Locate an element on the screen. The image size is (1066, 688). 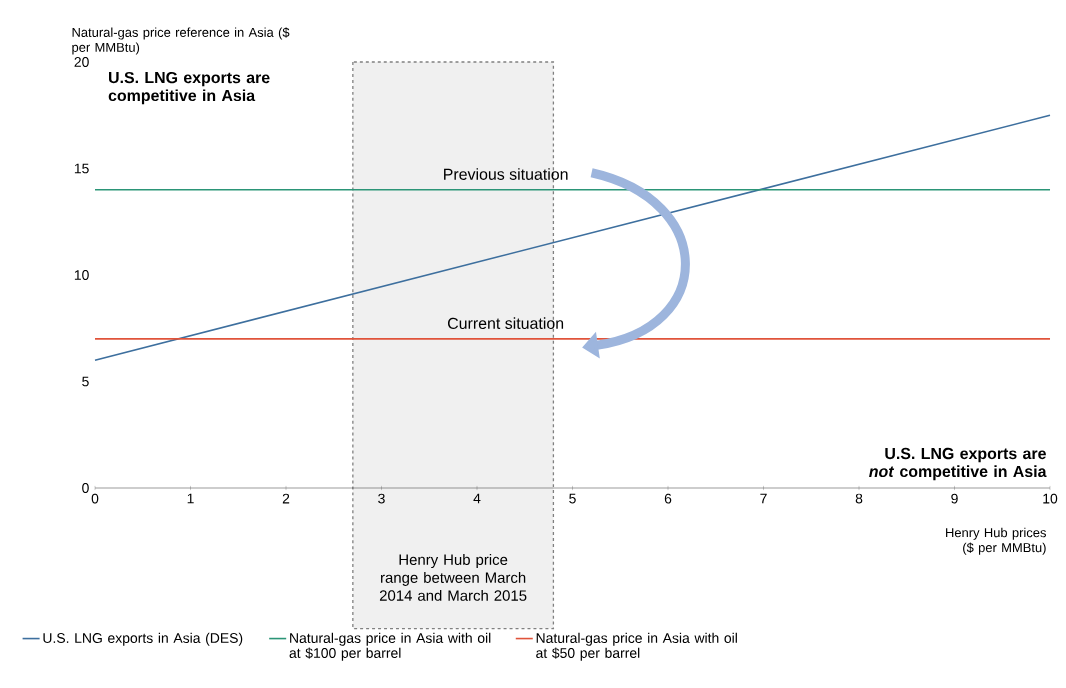
band-label: Henry Hub price range between March 2014 and March 2015 is located at coordinates (453, 577).